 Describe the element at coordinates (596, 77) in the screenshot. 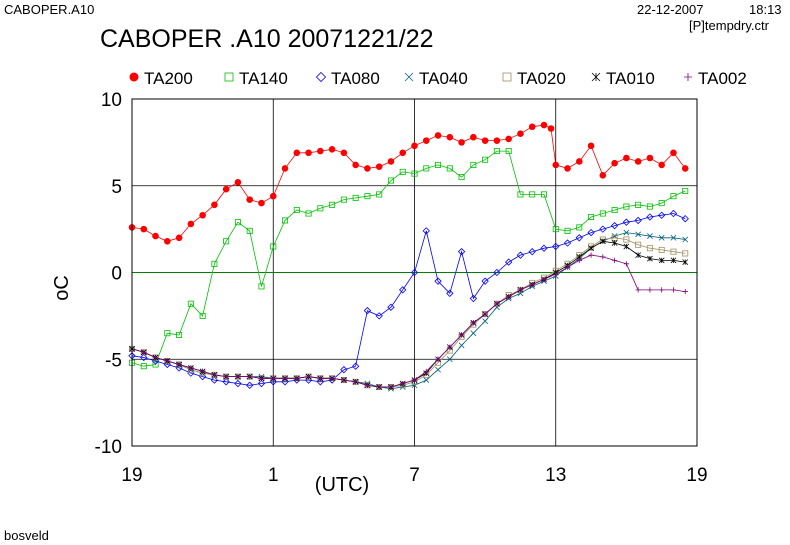

I see `legend-marker` at that location.